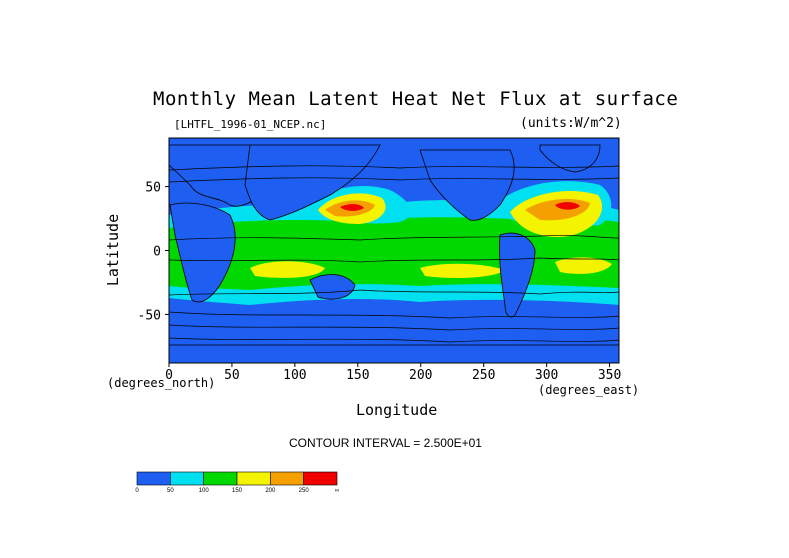 The image size is (789, 558). Describe the element at coordinates (149, 315) in the screenshot. I see `y-tick-label: -50` at that location.